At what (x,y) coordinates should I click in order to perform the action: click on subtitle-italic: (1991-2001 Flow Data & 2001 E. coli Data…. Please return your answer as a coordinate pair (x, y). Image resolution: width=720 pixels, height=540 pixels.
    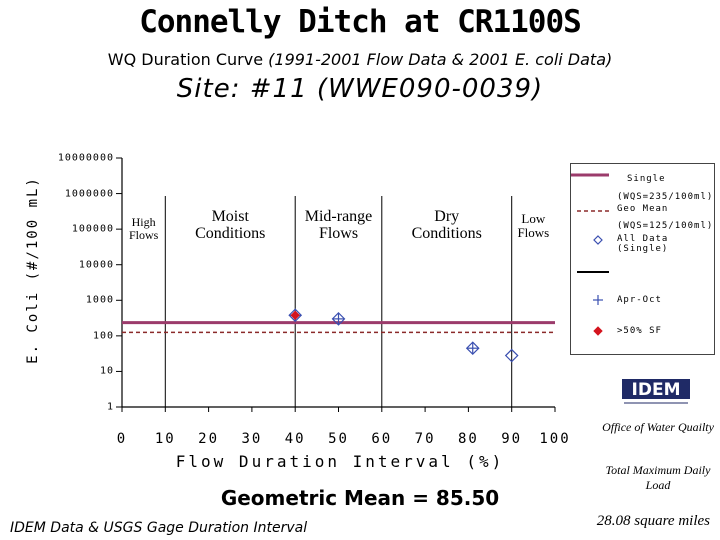
    Looking at the image, I should click on (440, 59).